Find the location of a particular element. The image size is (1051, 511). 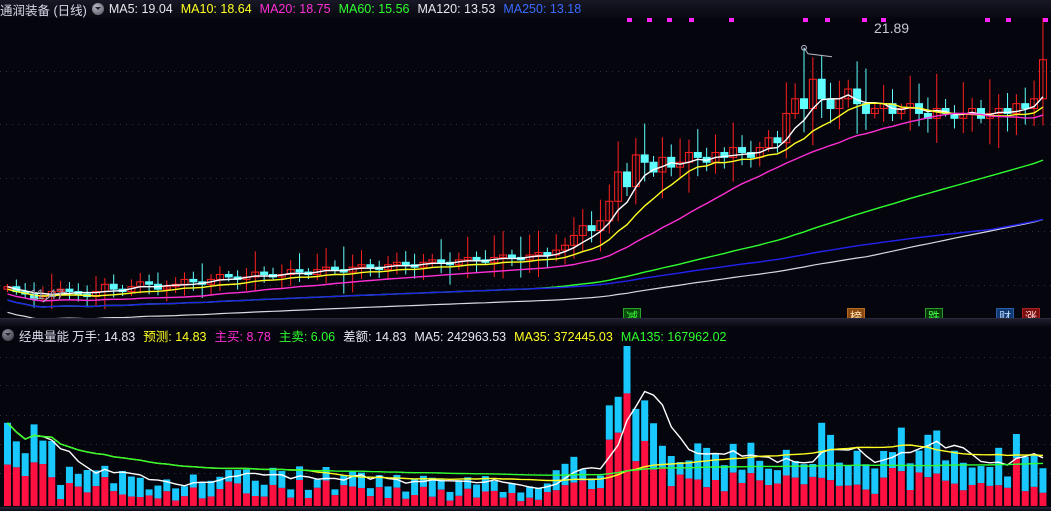

indicator-key: 差额: is located at coordinates (357, 336).